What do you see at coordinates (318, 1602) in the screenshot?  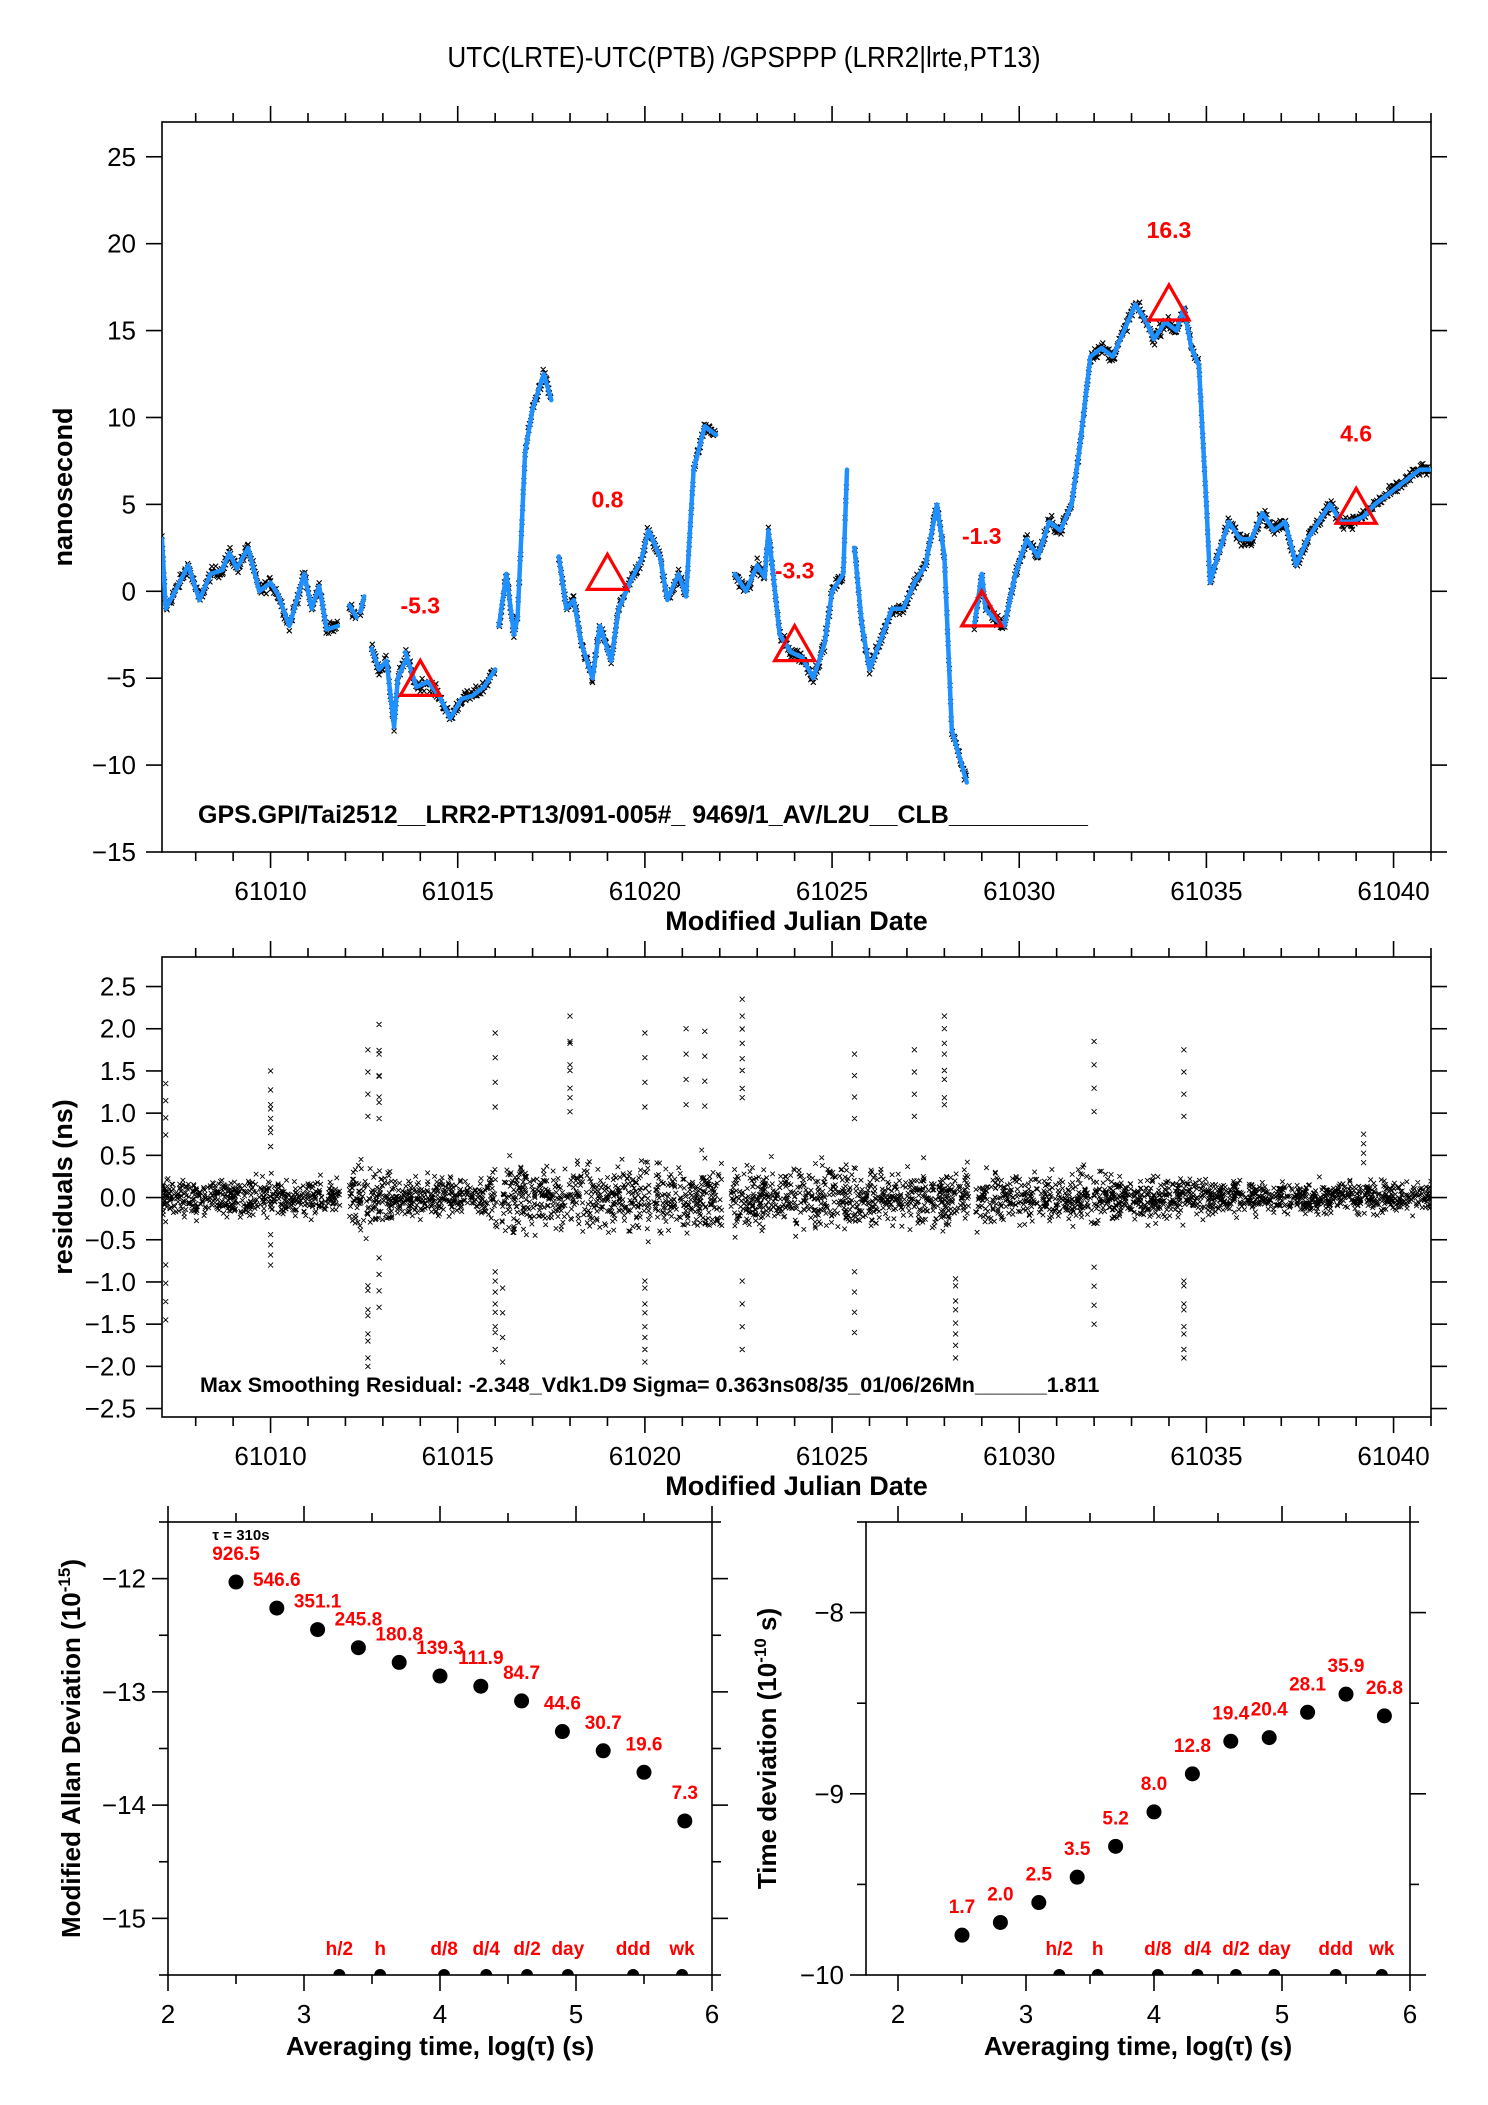 I see `data-point-label: 351.1` at bounding box center [318, 1602].